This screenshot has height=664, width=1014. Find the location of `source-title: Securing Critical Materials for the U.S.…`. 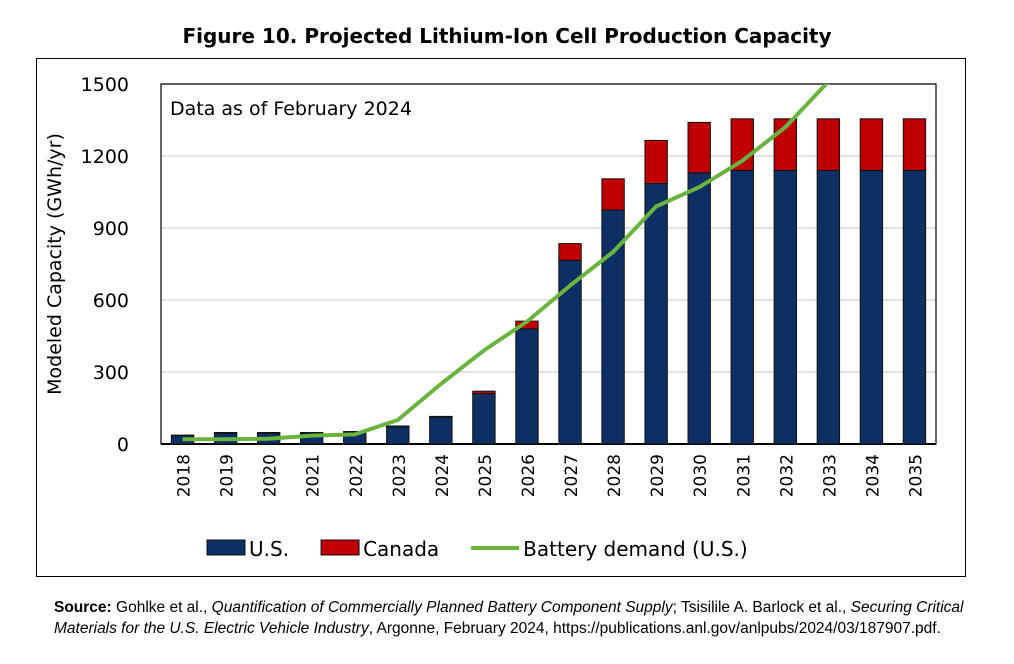

source-title: Securing Critical Materials for the U.S.… is located at coordinates (509, 618).